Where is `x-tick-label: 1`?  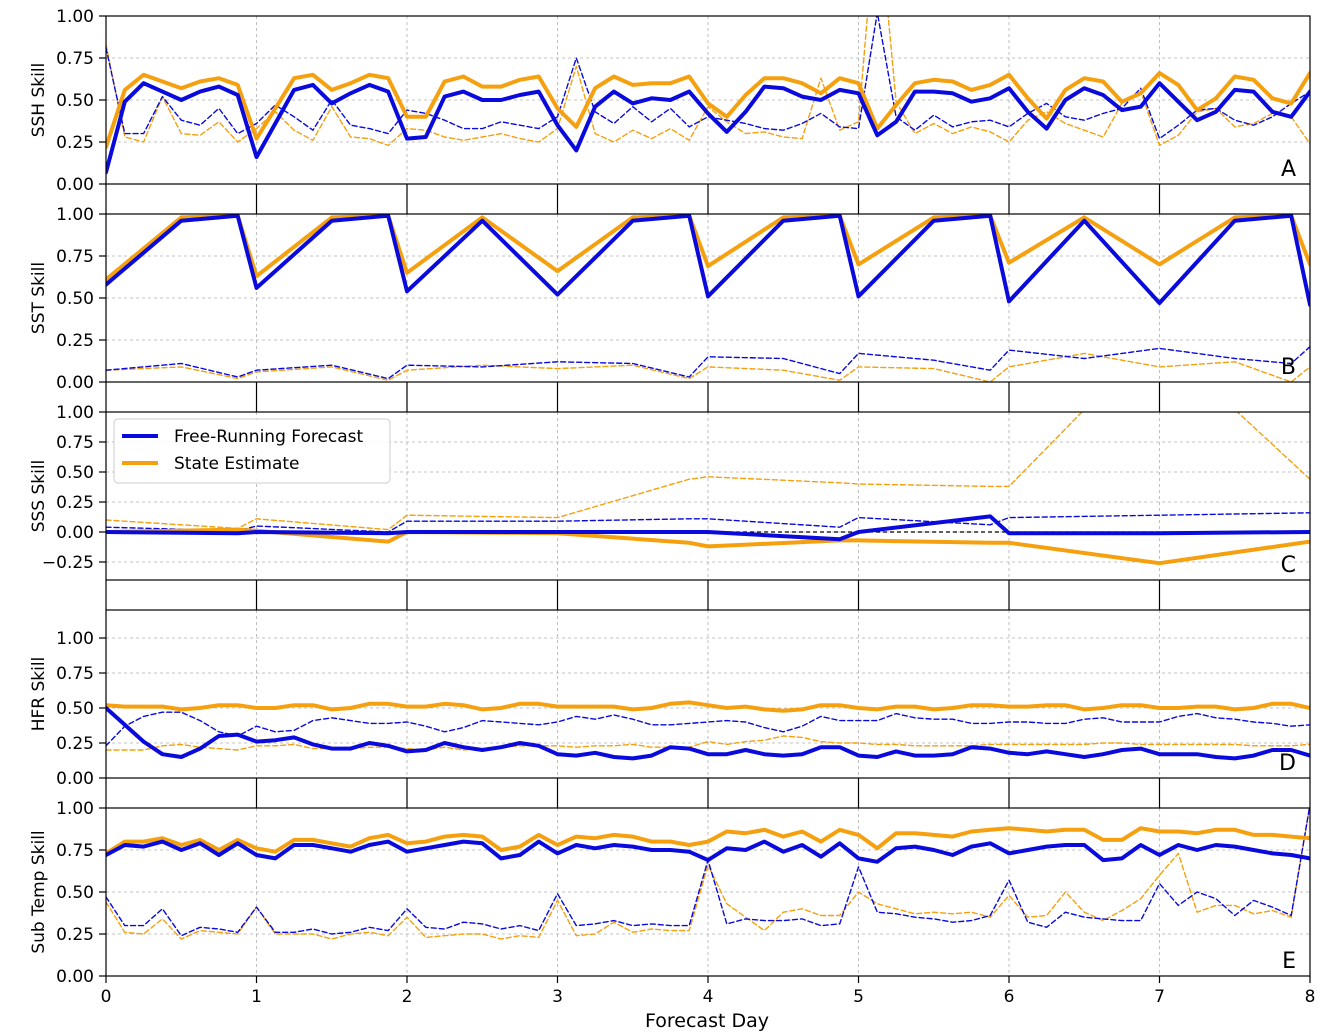
x-tick-label: 1 is located at coordinates (256, 997).